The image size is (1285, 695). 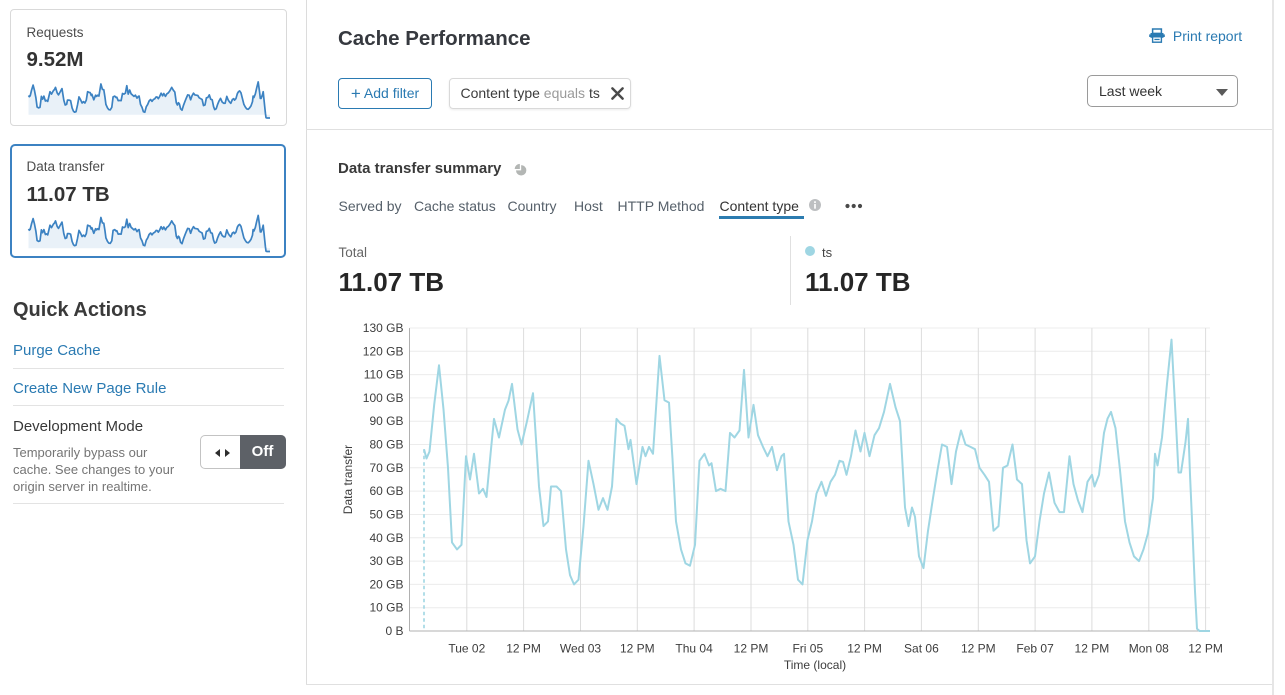 I want to click on svg-text: 40 GB, so click(x=386, y=538).